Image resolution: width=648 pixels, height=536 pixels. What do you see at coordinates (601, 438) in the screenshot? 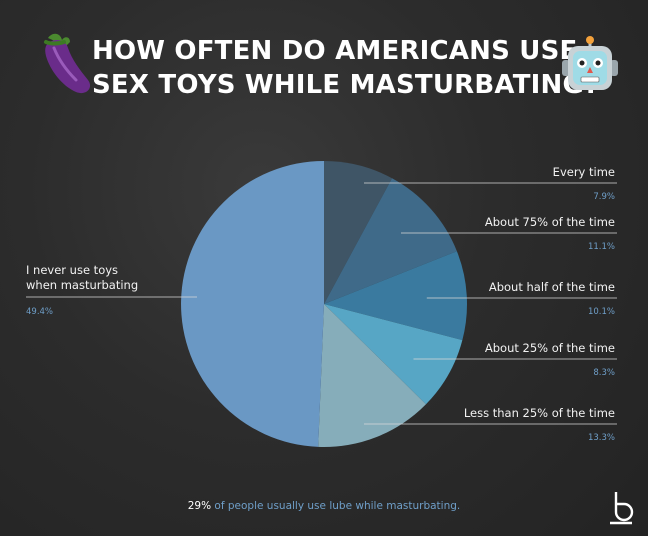
I see `slice-value-4: 13.3%` at bounding box center [601, 438].